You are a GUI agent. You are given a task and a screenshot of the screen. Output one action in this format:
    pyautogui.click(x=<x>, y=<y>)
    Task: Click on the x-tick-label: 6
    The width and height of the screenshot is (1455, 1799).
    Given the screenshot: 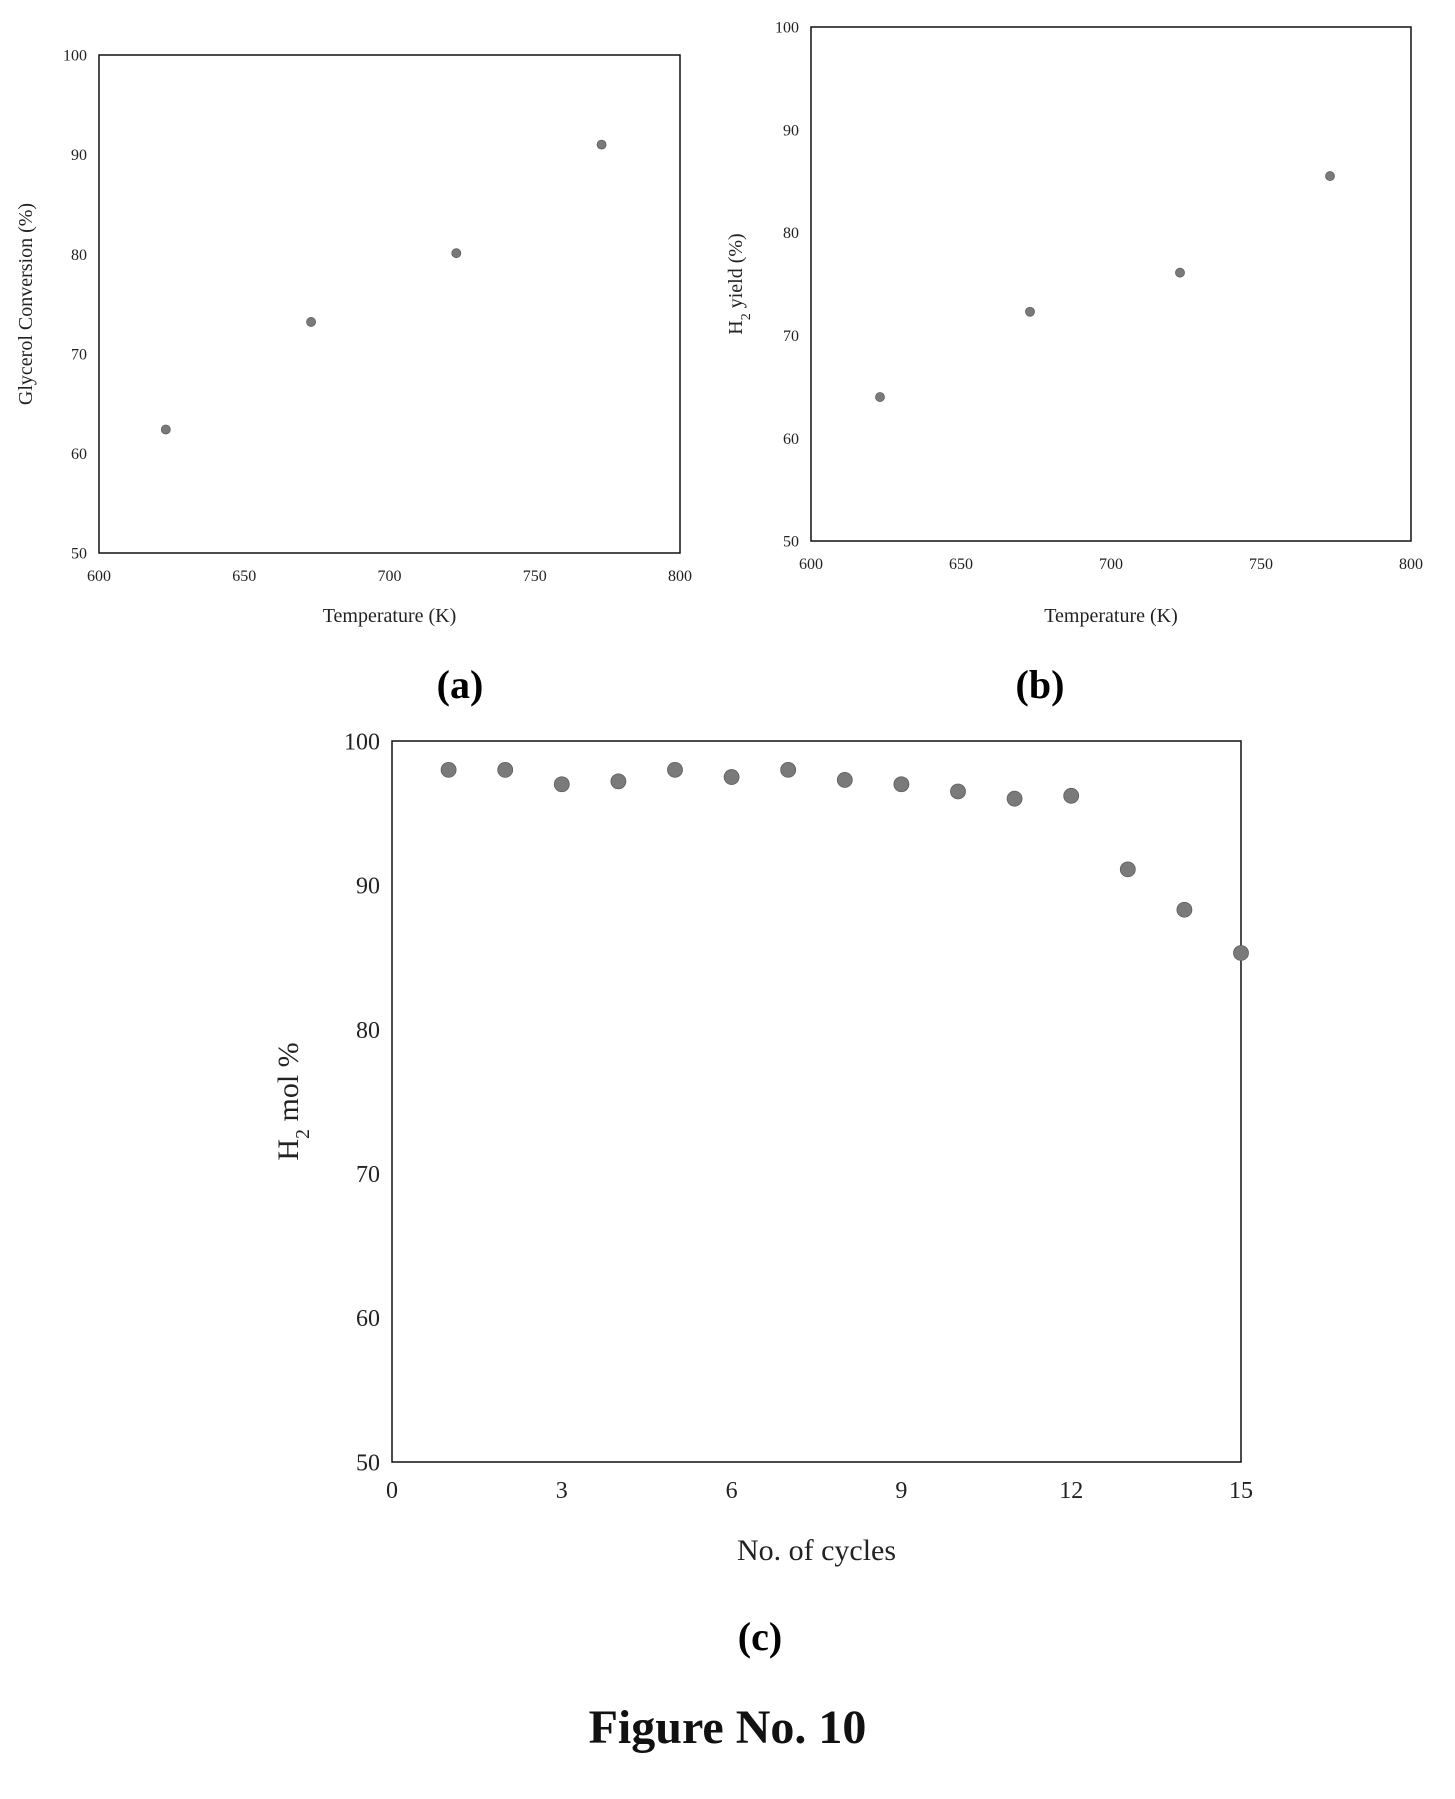 What is the action you would take?
    pyautogui.click(x=732, y=1491)
    